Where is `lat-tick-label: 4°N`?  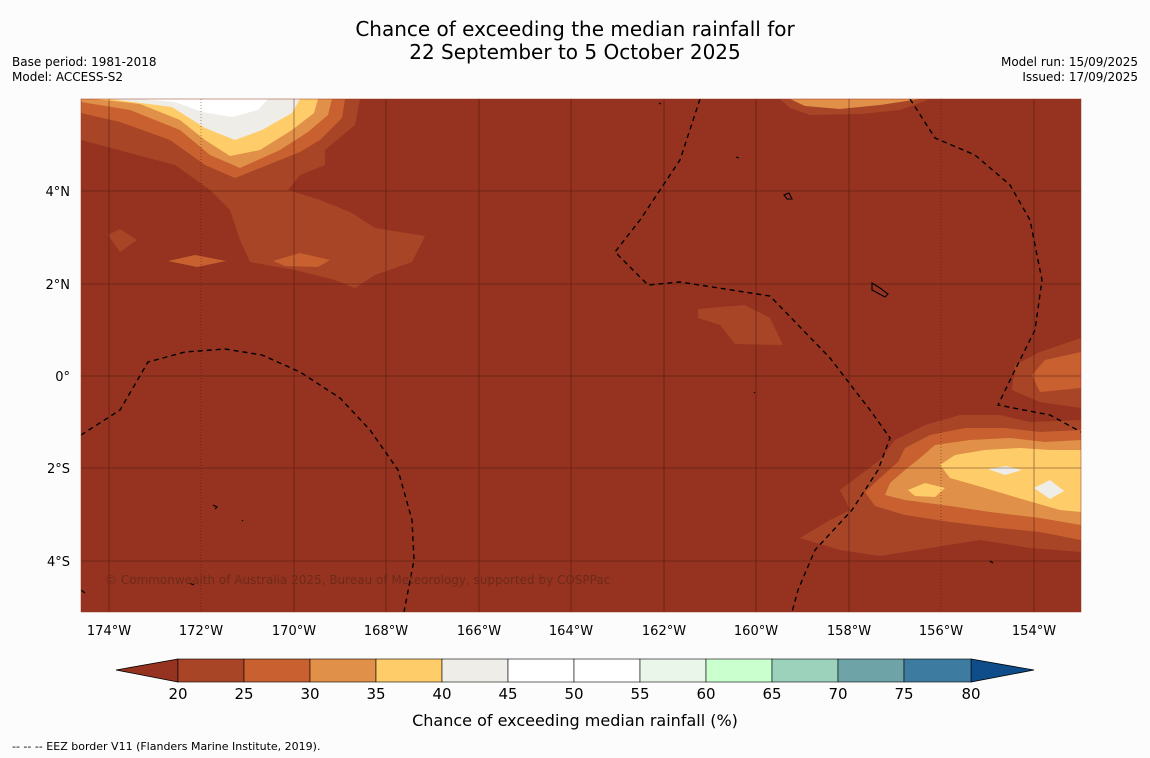 lat-tick-label: 4°N is located at coordinates (58, 192).